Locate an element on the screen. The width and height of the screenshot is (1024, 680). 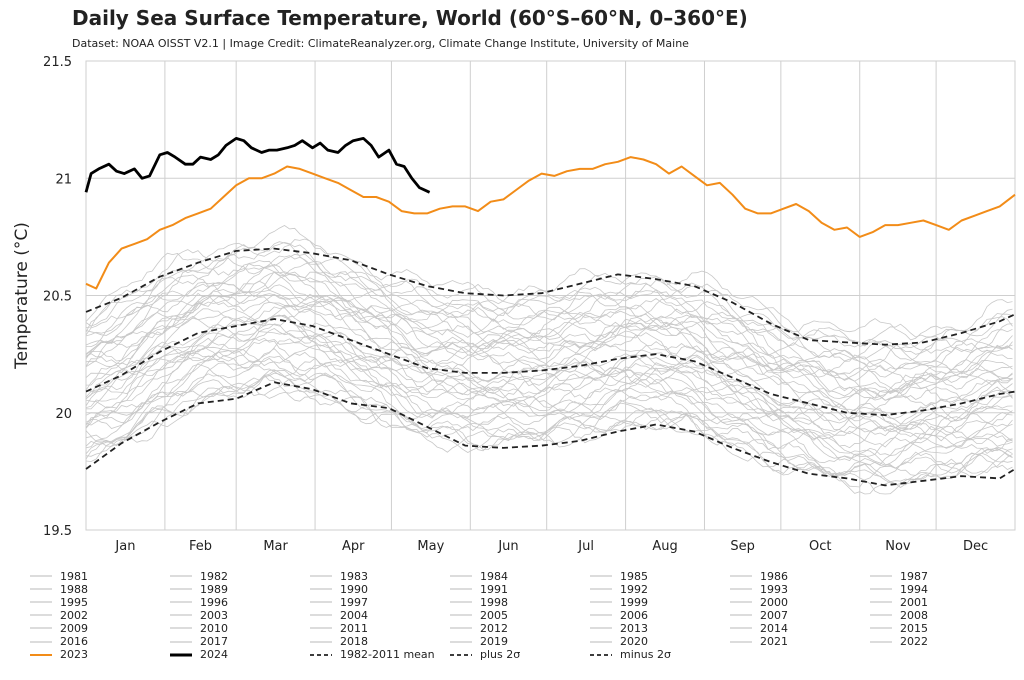
series-line-2004 is located at coordinates (549, 363).